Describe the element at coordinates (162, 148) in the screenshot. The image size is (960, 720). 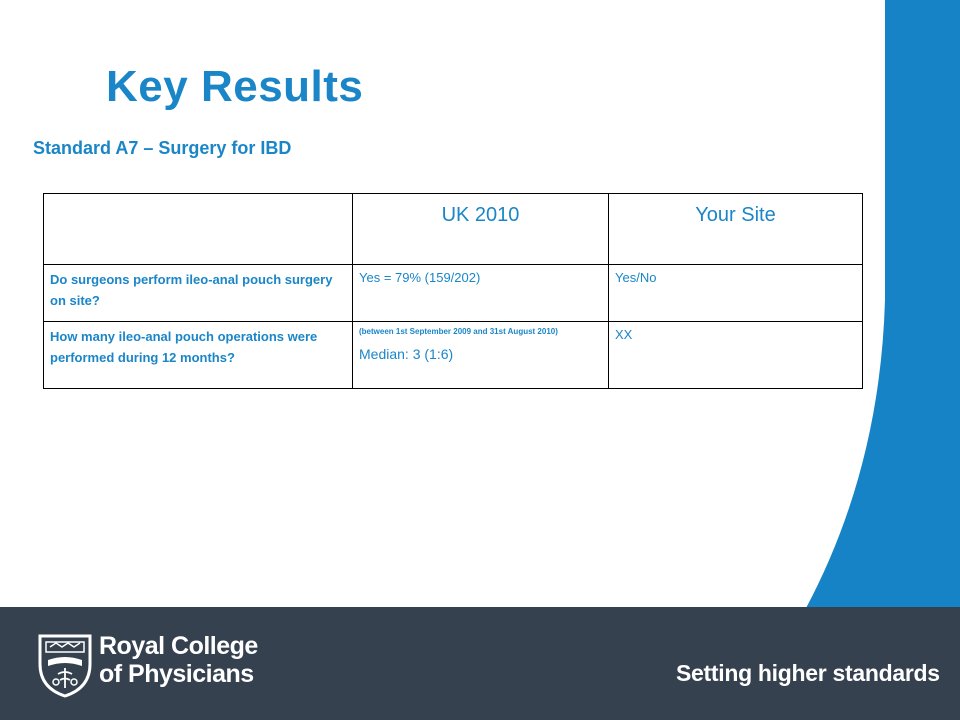
I see `slide-subtitle: Standard A7 – Surgery for IBD` at that location.